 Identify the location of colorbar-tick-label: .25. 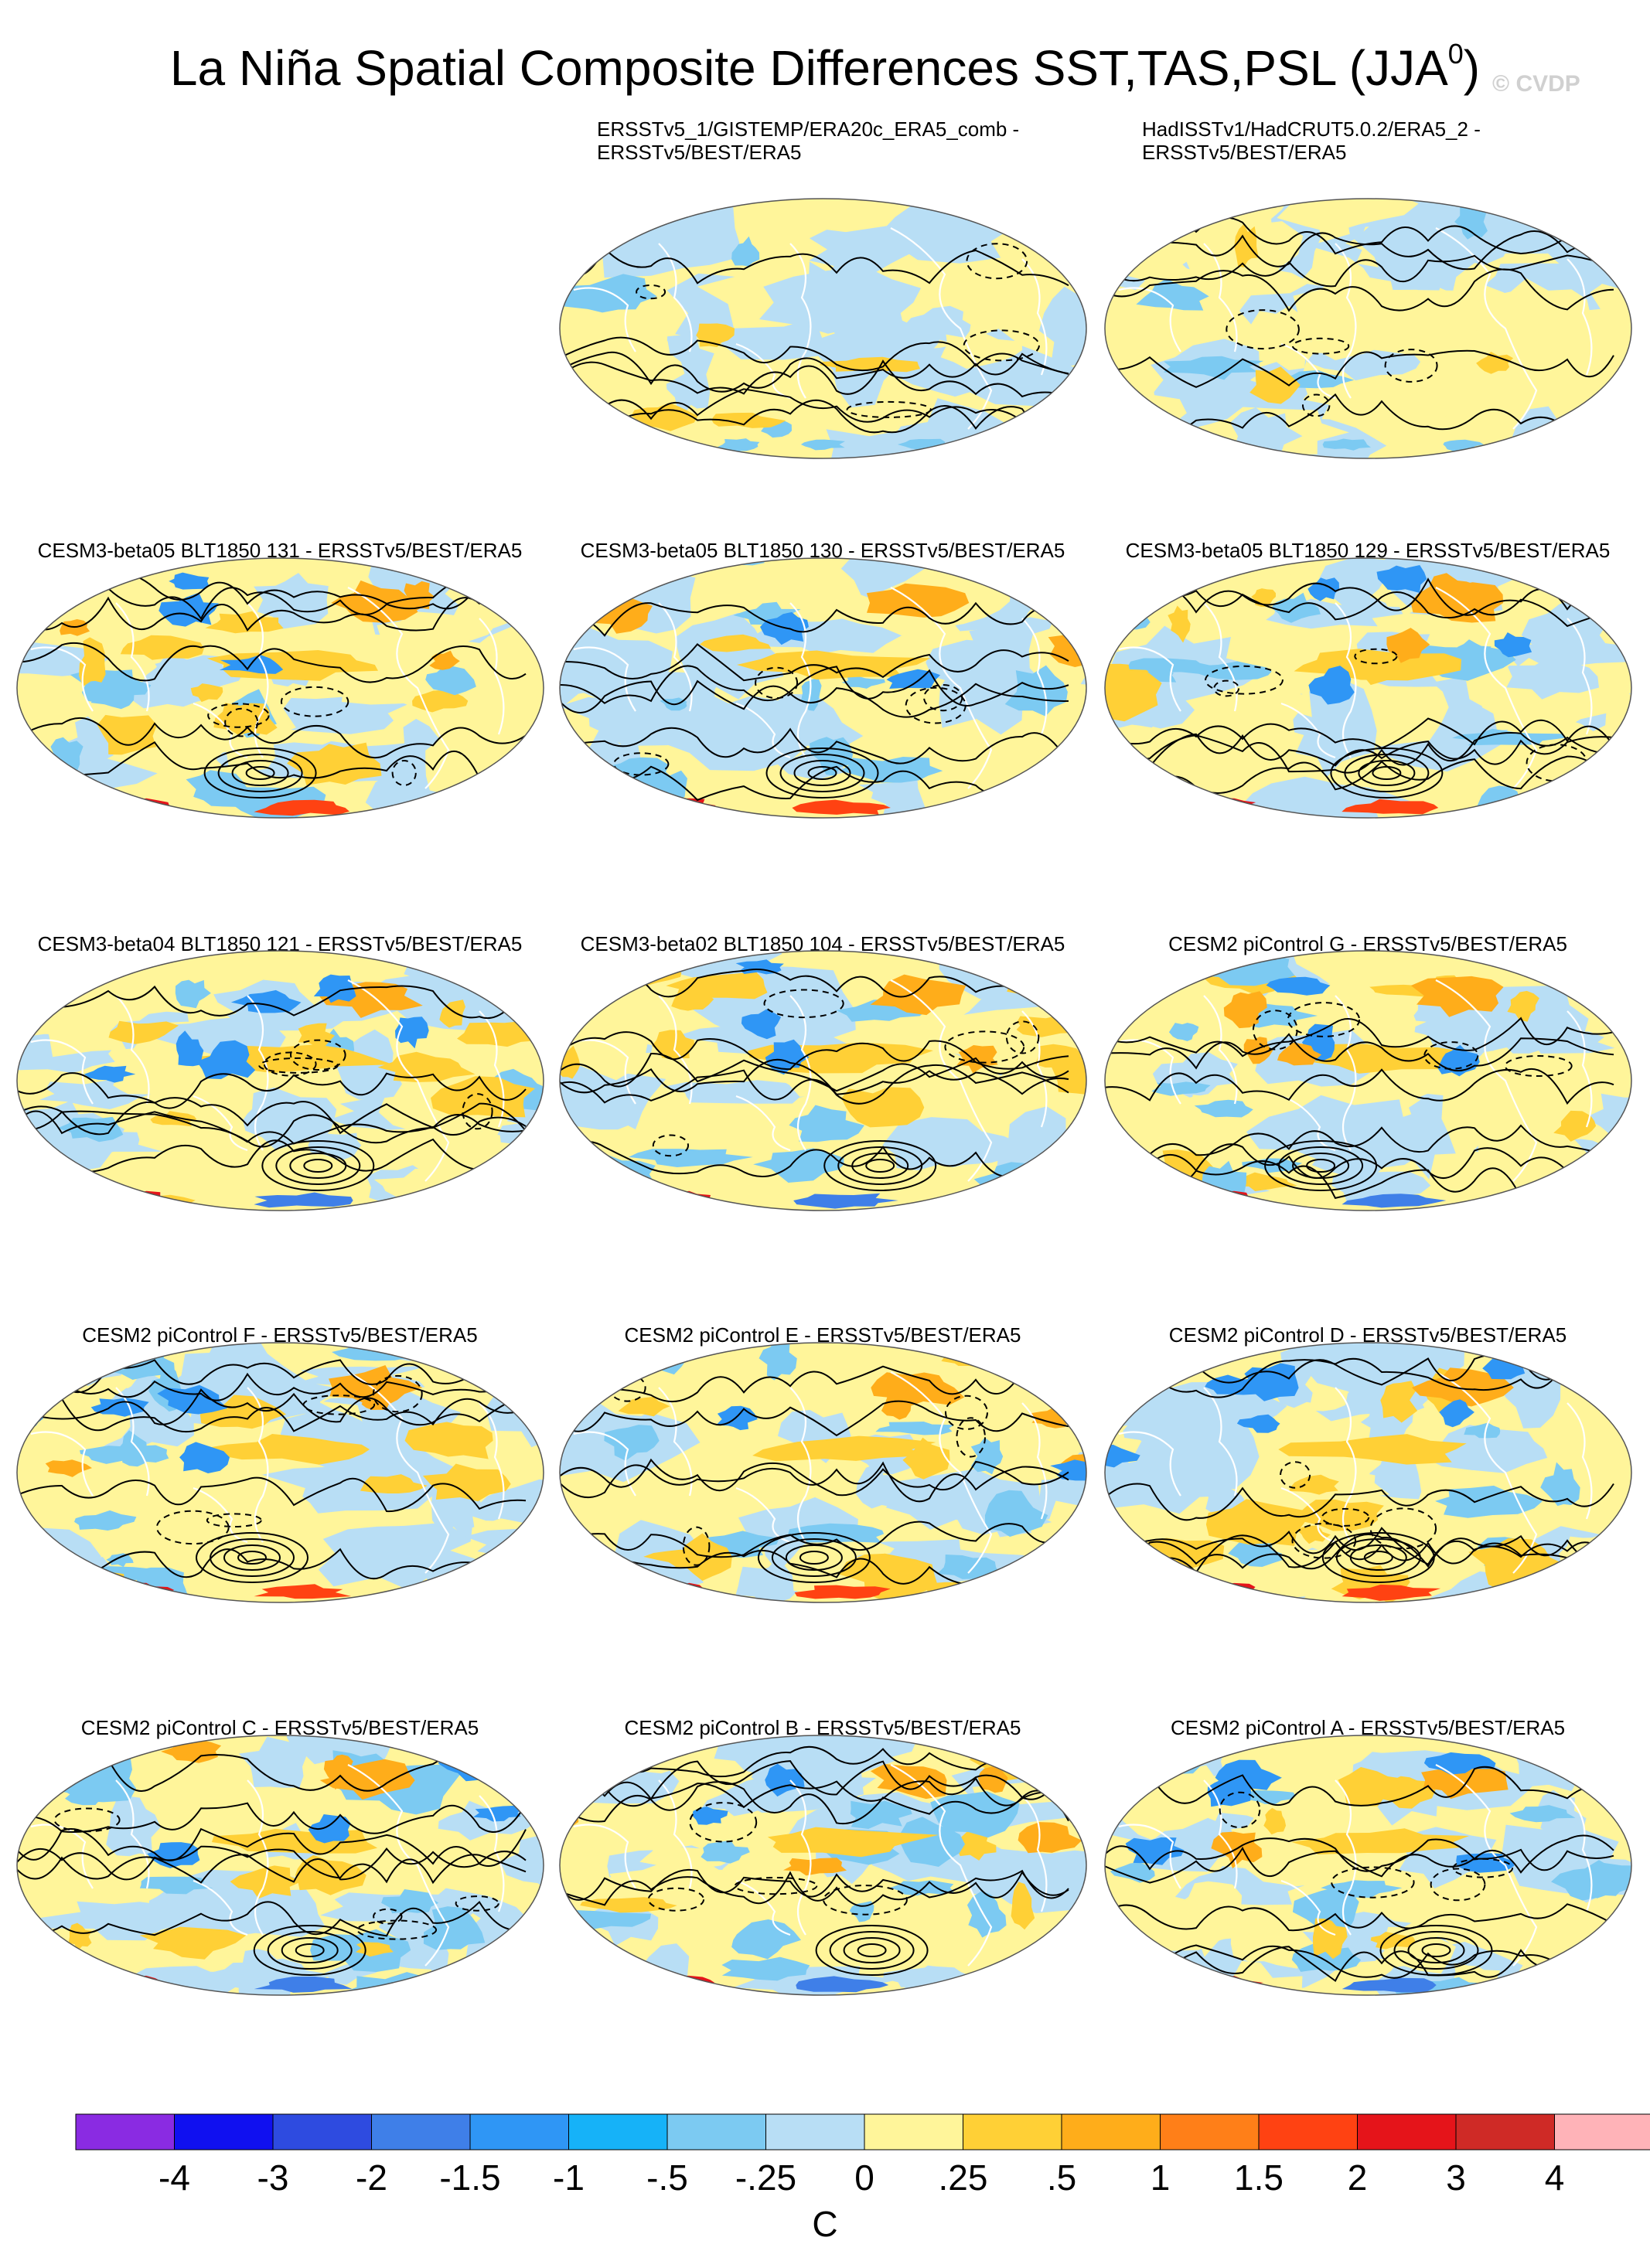
(963, 2177).